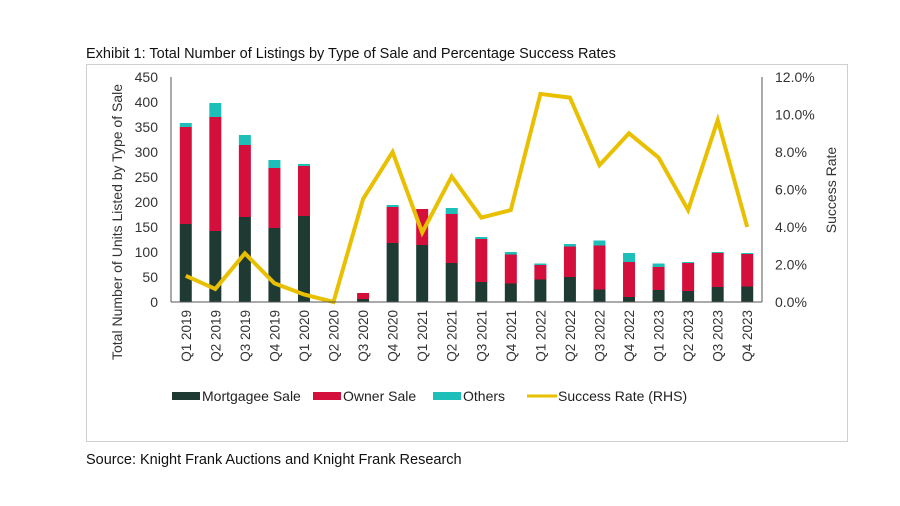 The image size is (900, 506). I want to click on left-tick-label: 200, so click(147, 202).